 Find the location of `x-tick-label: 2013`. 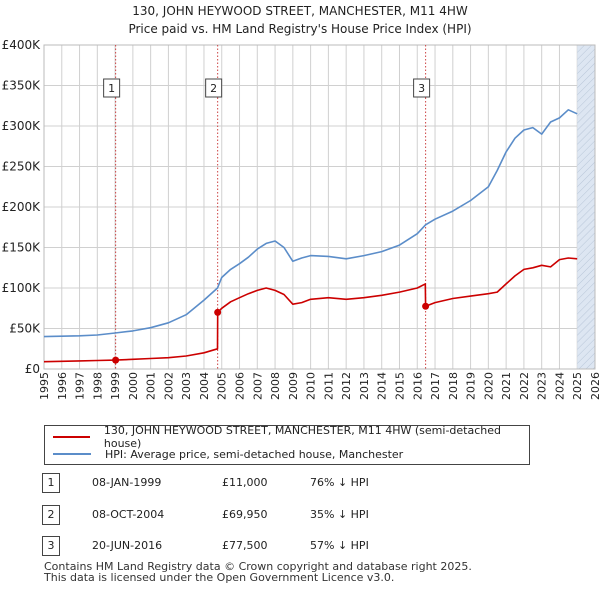

x-tick-label: 2013 is located at coordinates (364, 386).